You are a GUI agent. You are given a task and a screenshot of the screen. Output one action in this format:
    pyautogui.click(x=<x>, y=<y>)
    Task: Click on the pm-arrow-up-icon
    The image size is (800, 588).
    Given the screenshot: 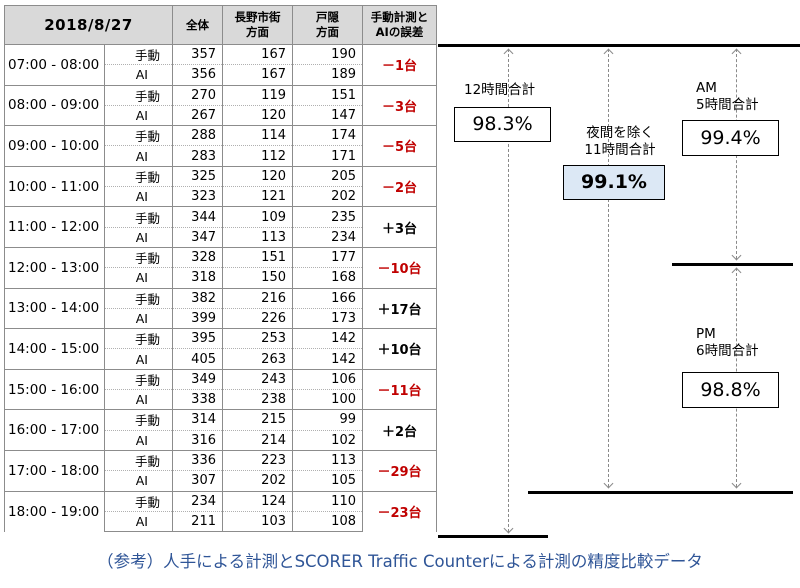 What is the action you would take?
    pyautogui.click(x=736, y=270)
    